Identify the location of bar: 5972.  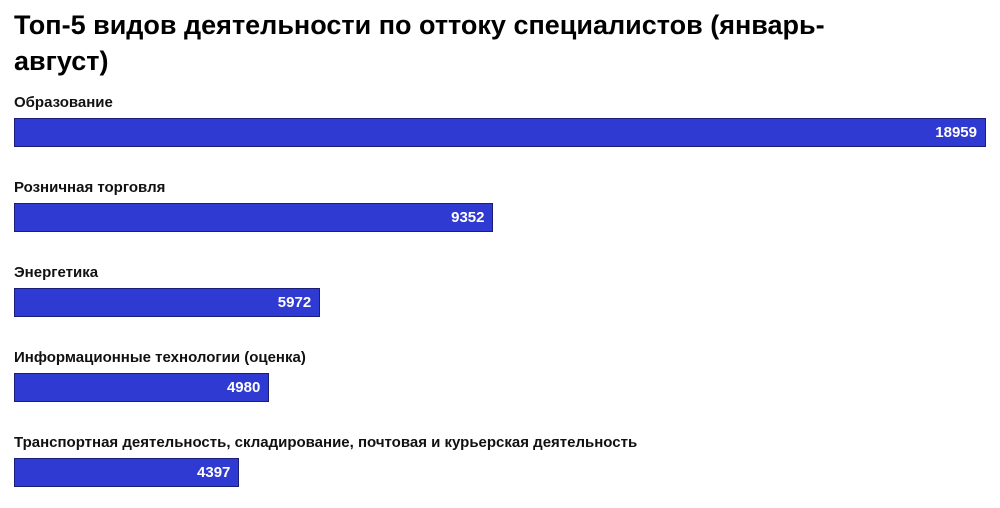
(167, 302).